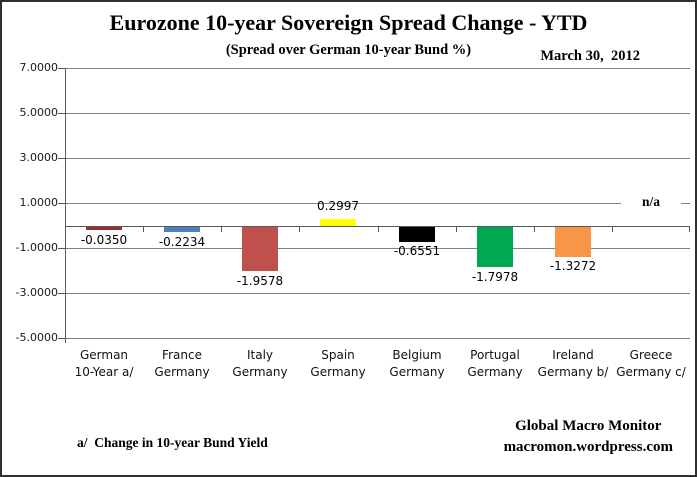  What do you see at coordinates (573, 355) in the screenshot?
I see `x-category-line1: Ireland` at bounding box center [573, 355].